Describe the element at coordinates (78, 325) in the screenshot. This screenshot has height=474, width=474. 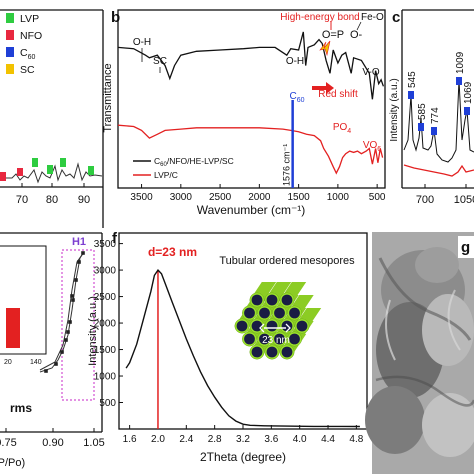
I see `h1-hysteresis-box` at that location.